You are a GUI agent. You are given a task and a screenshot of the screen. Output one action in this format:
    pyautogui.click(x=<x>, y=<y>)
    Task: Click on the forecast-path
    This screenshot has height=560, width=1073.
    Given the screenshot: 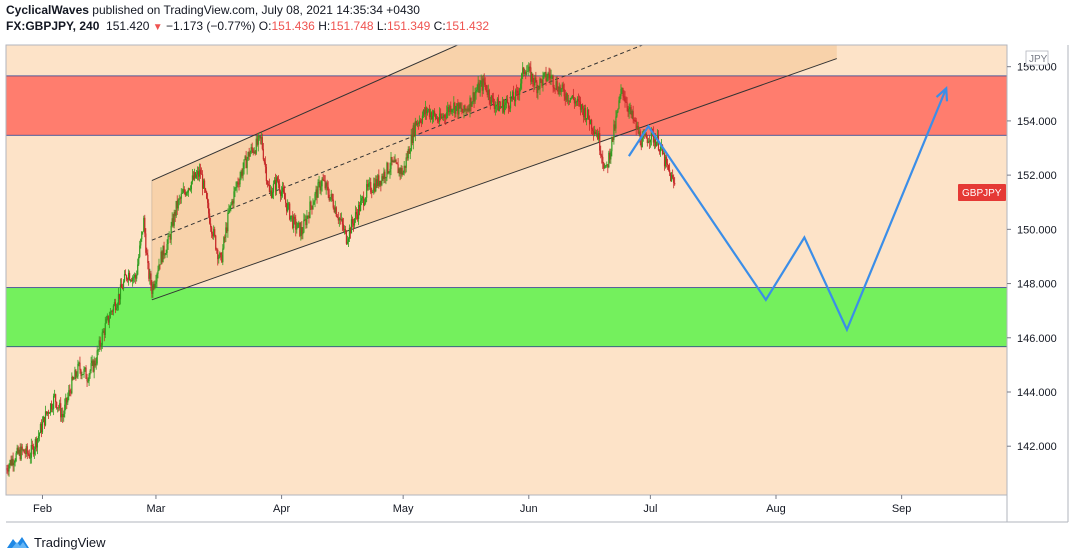 What is the action you would take?
    pyautogui.click(x=787, y=210)
    